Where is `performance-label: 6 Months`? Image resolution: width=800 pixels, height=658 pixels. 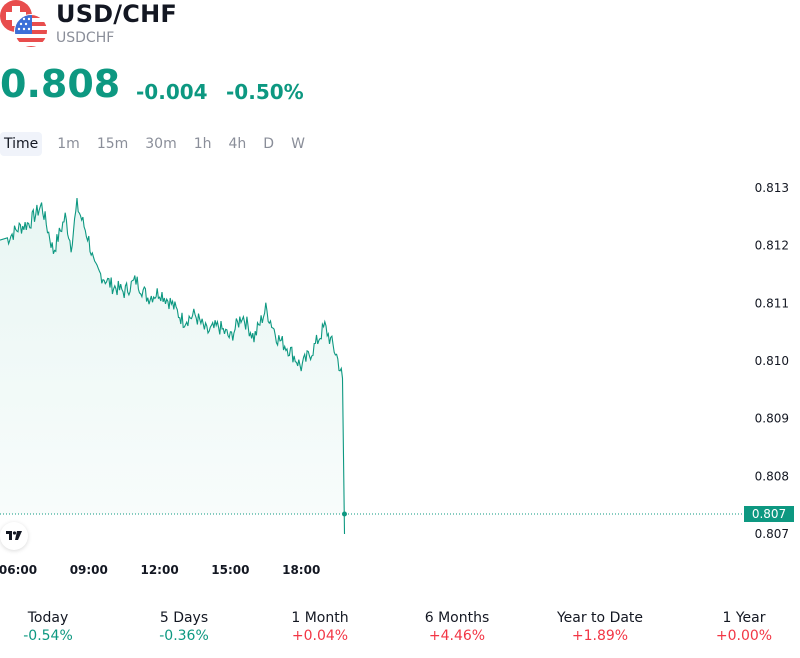 performance-label: 6 Months is located at coordinates (457, 618).